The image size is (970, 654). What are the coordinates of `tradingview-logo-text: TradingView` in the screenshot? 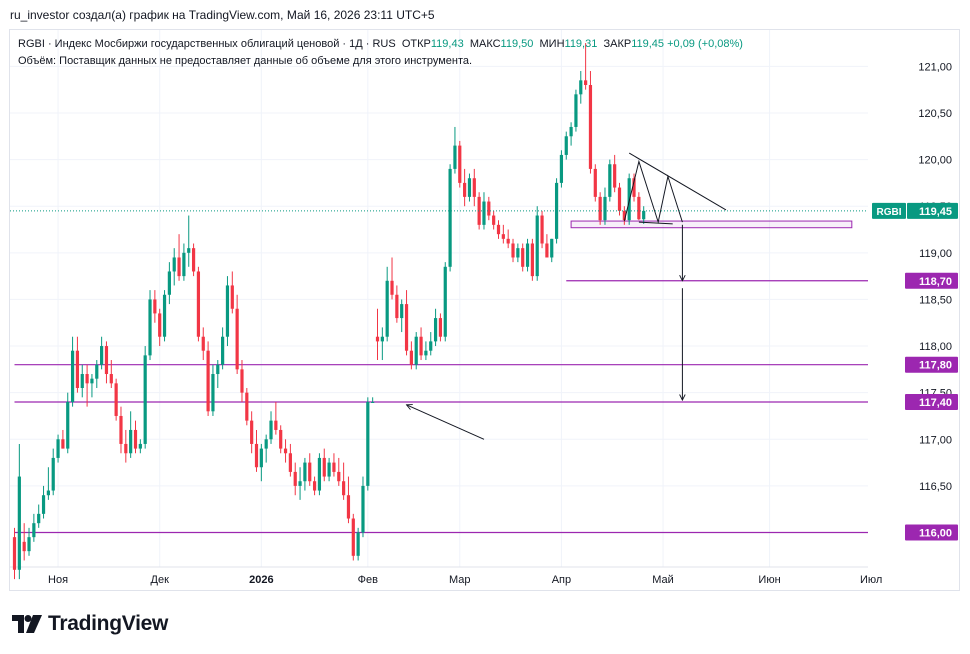 It's located at (108, 623).